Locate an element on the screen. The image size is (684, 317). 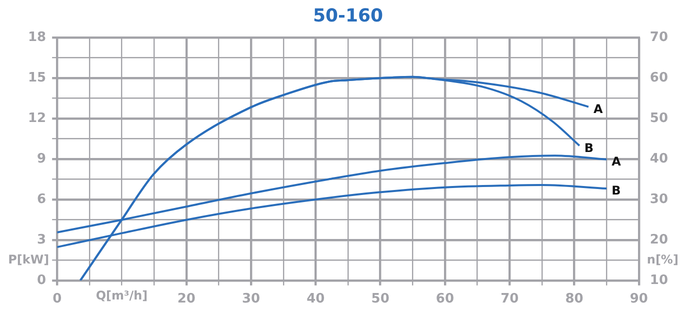
y2-axis-title: n[%] is located at coordinates (662, 259).